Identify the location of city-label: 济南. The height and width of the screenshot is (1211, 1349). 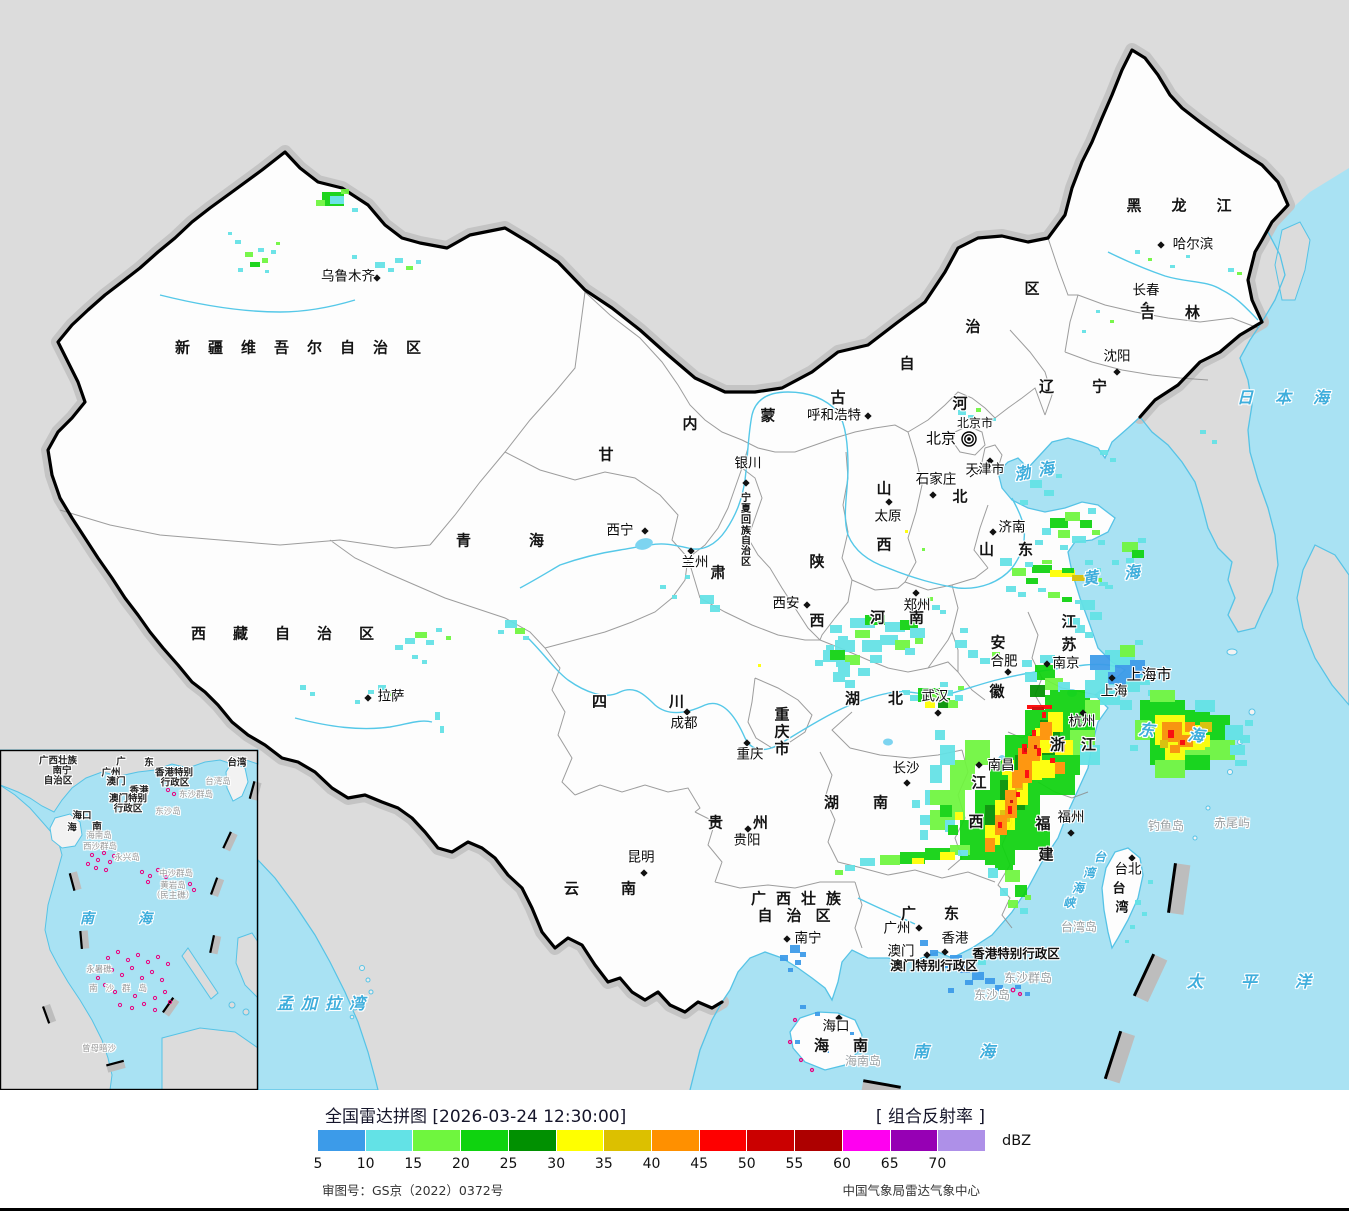
(1012, 527).